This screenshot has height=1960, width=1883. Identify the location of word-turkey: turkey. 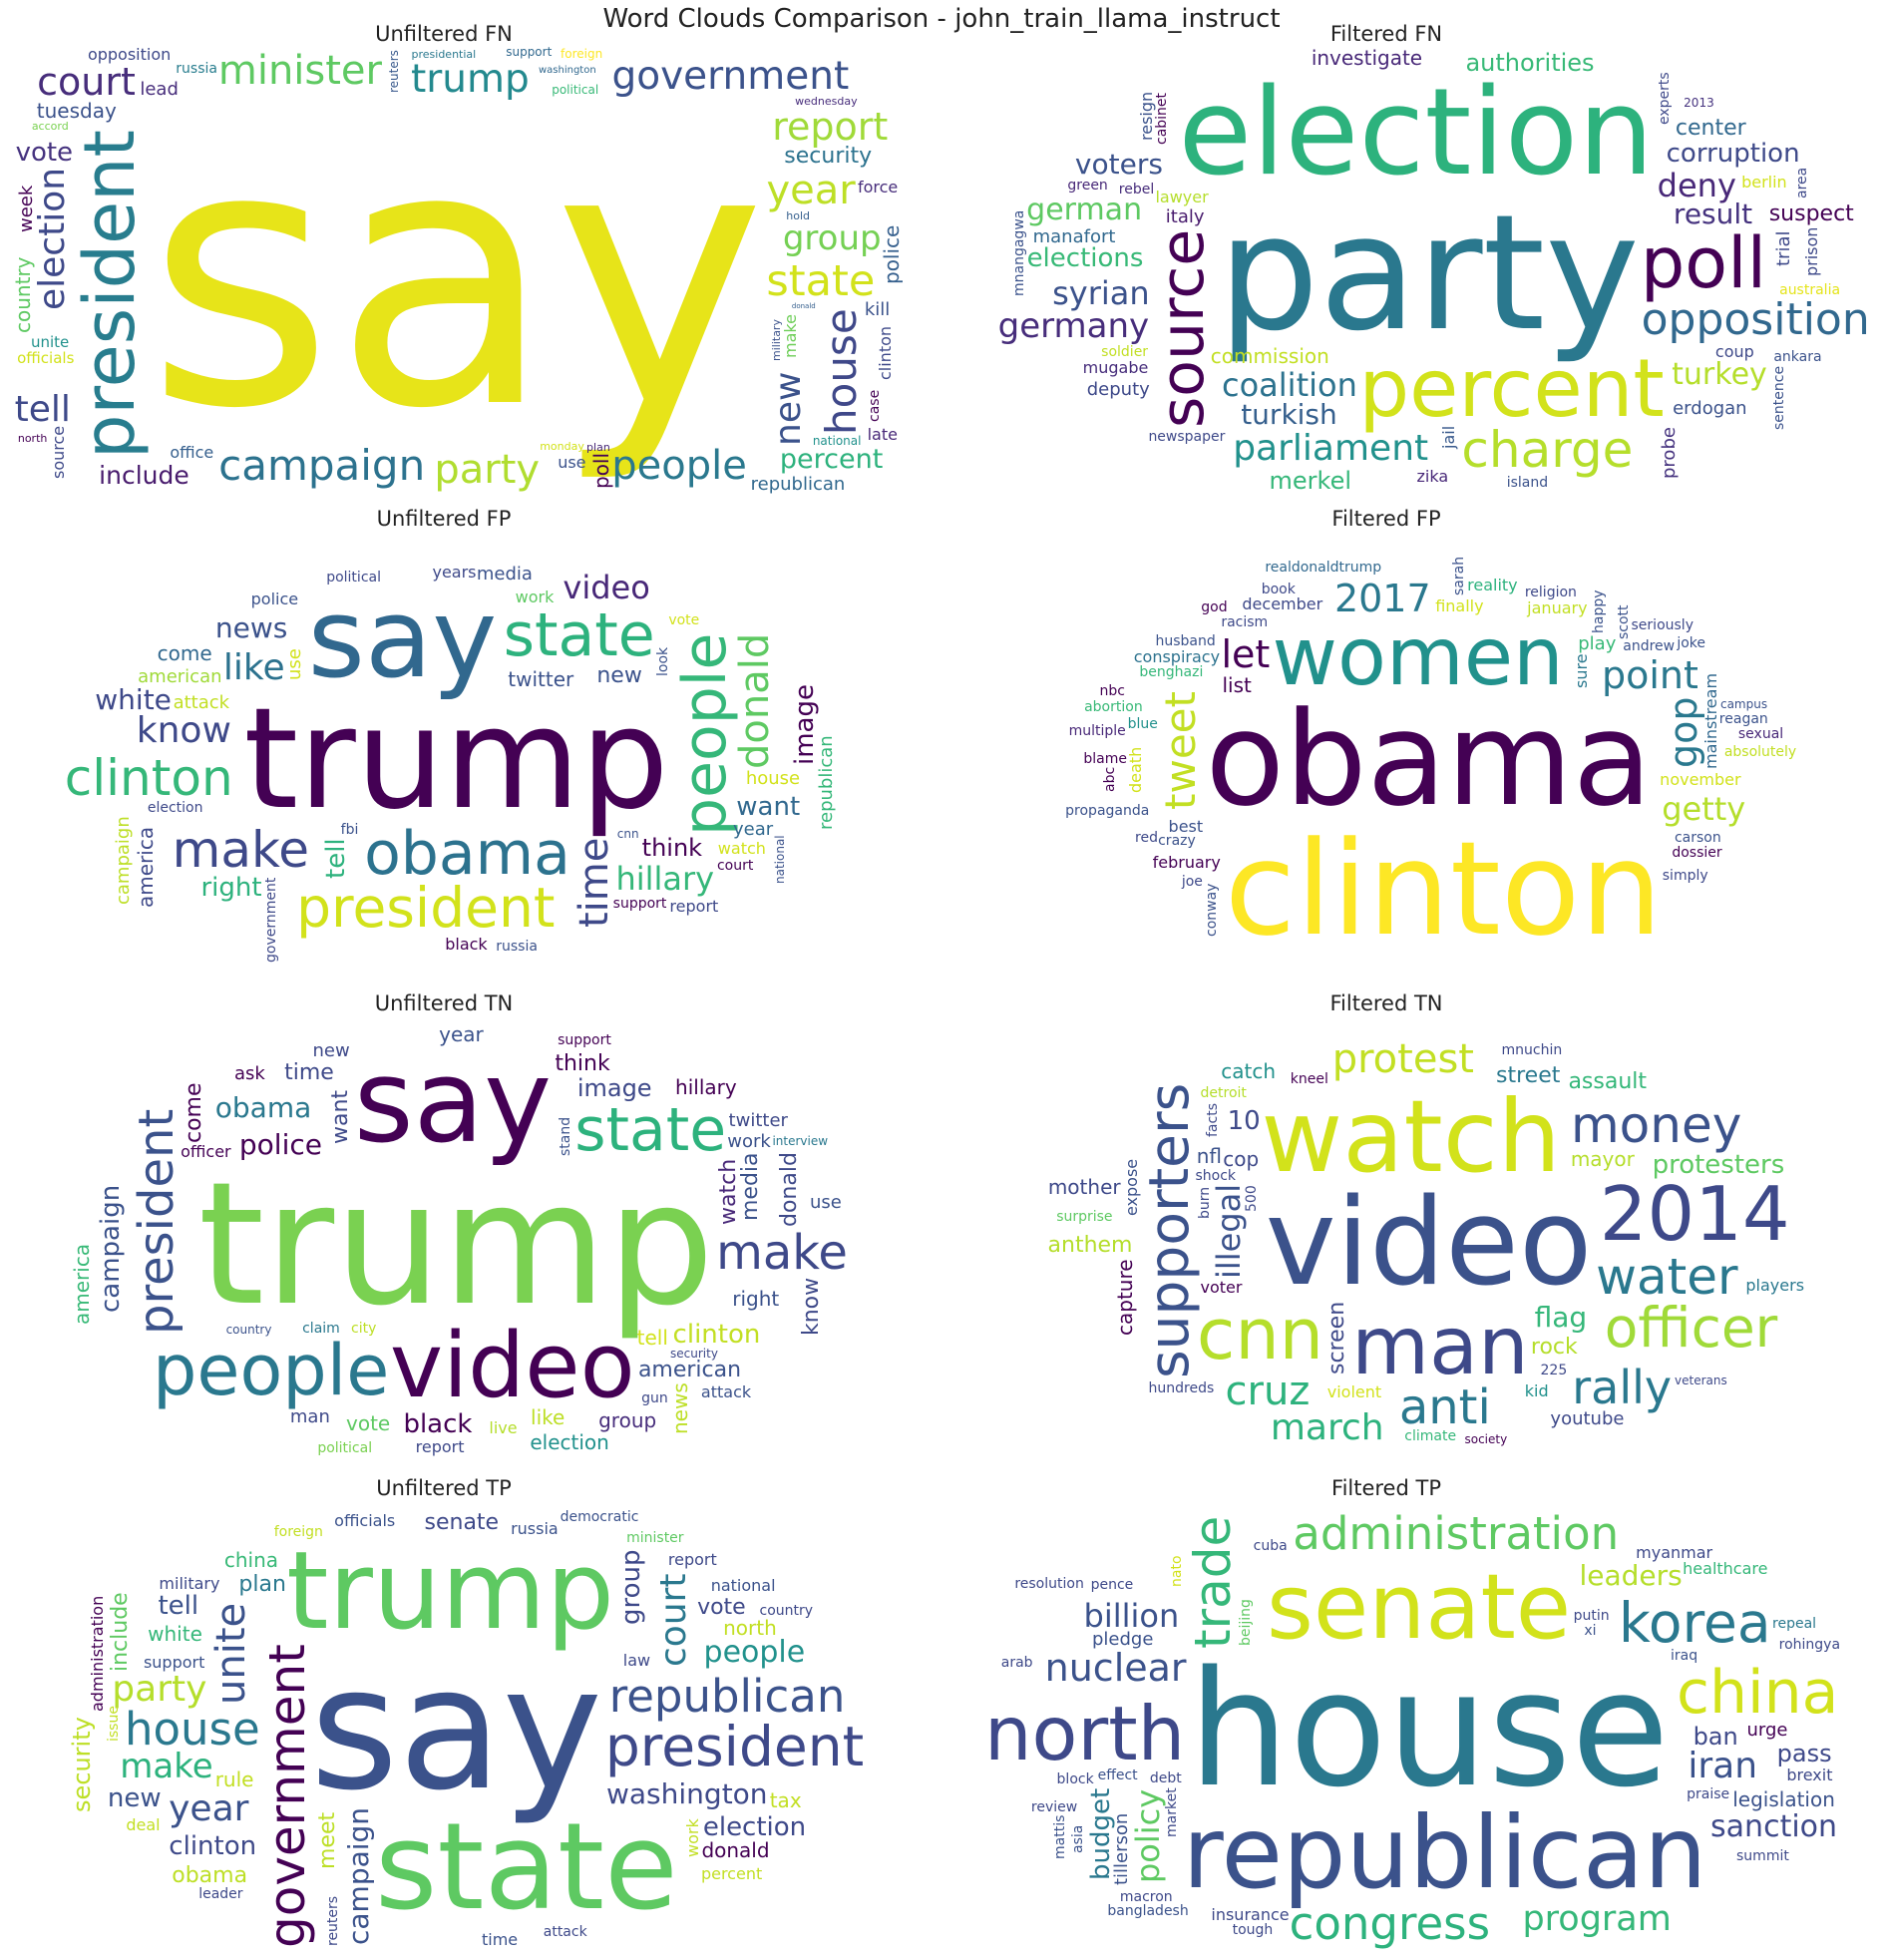
(1719, 375).